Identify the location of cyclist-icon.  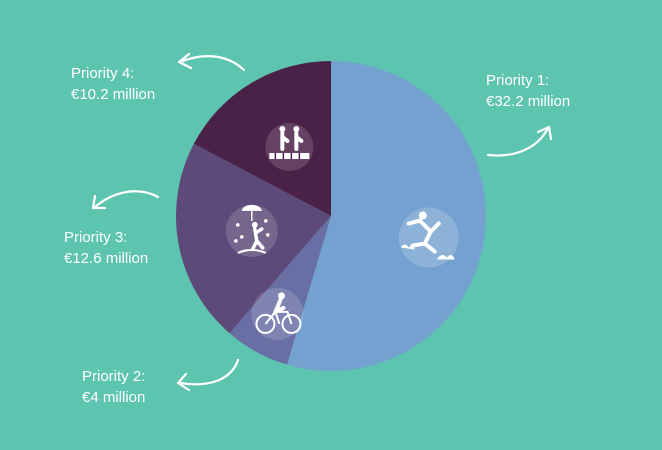
(277, 313).